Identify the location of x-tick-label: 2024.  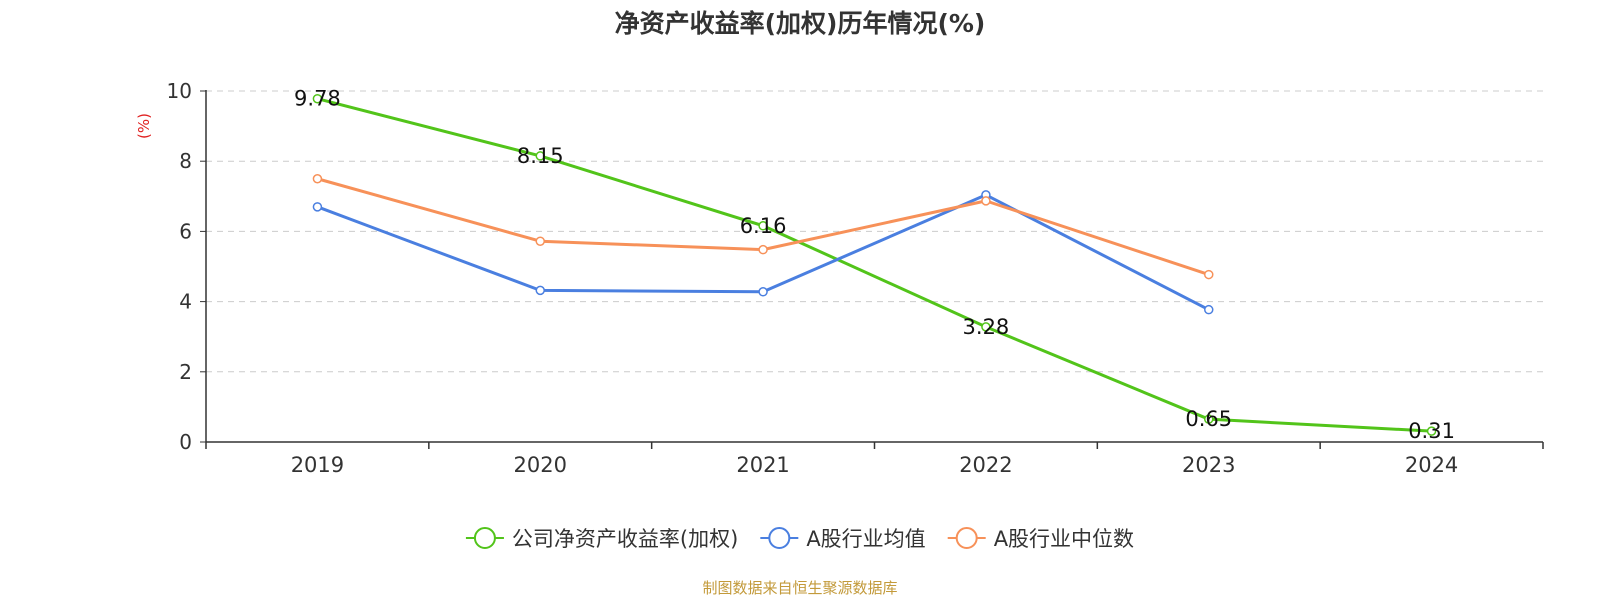
(1431, 465).